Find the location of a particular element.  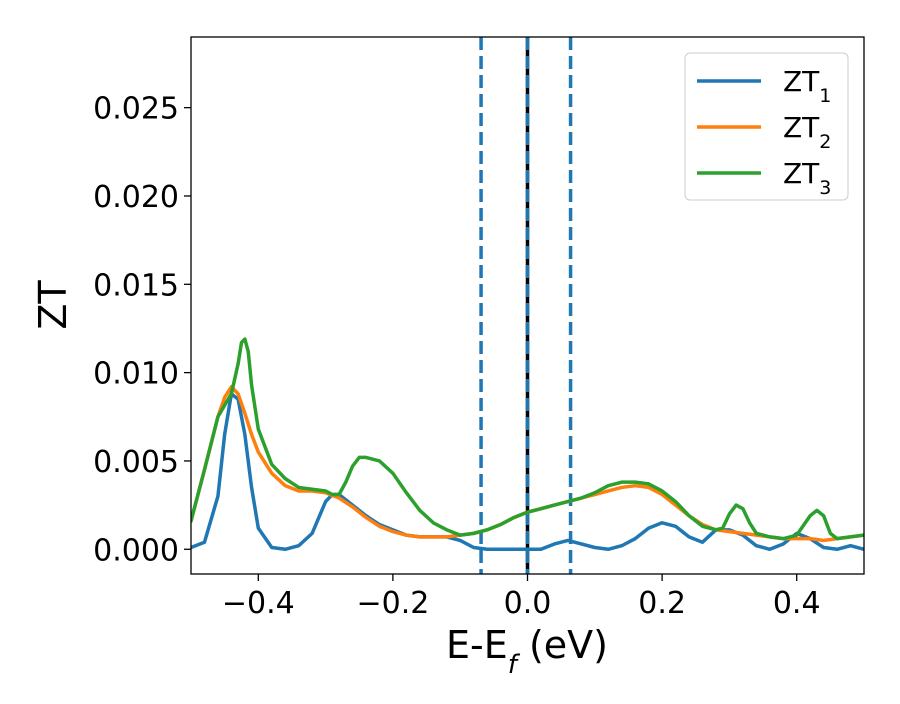

y-tick-label: 0.015 is located at coordinates (136, 285).